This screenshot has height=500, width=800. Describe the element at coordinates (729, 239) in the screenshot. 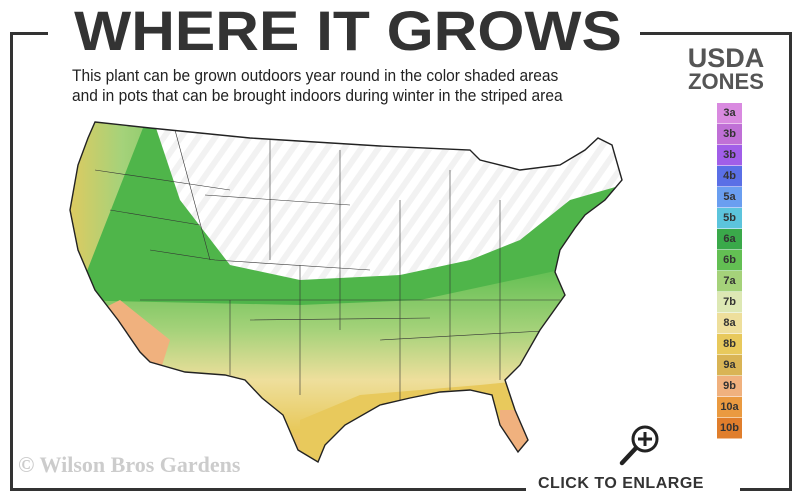

I see `legend-zone-6a: 6a` at that location.